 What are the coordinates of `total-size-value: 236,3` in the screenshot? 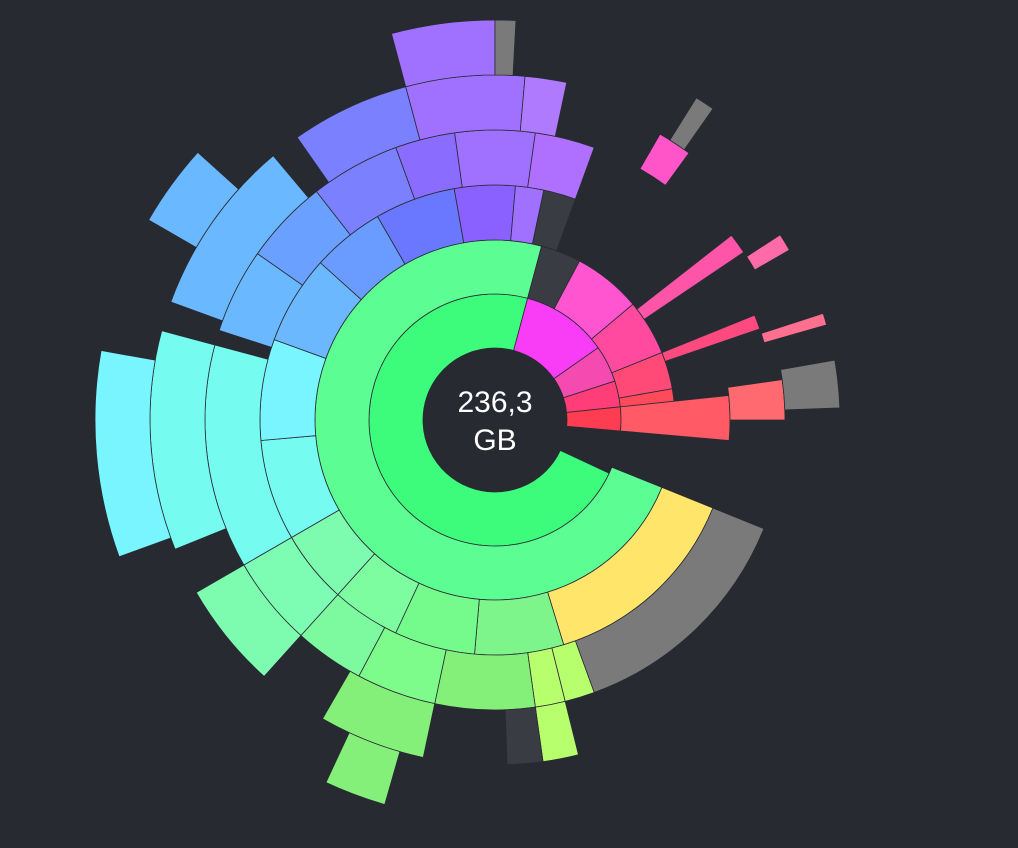 It's located at (494, 402).